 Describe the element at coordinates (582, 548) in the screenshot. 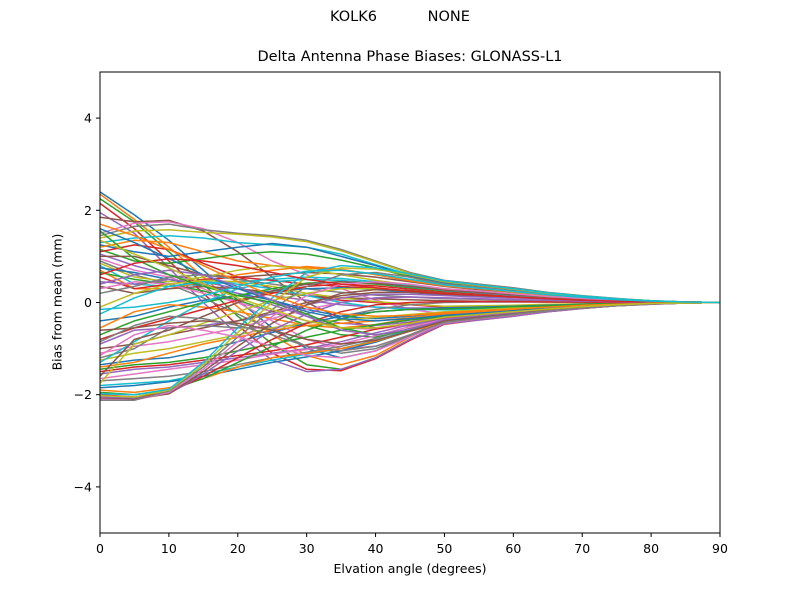

I see `x-tick-label: 70` at that location.